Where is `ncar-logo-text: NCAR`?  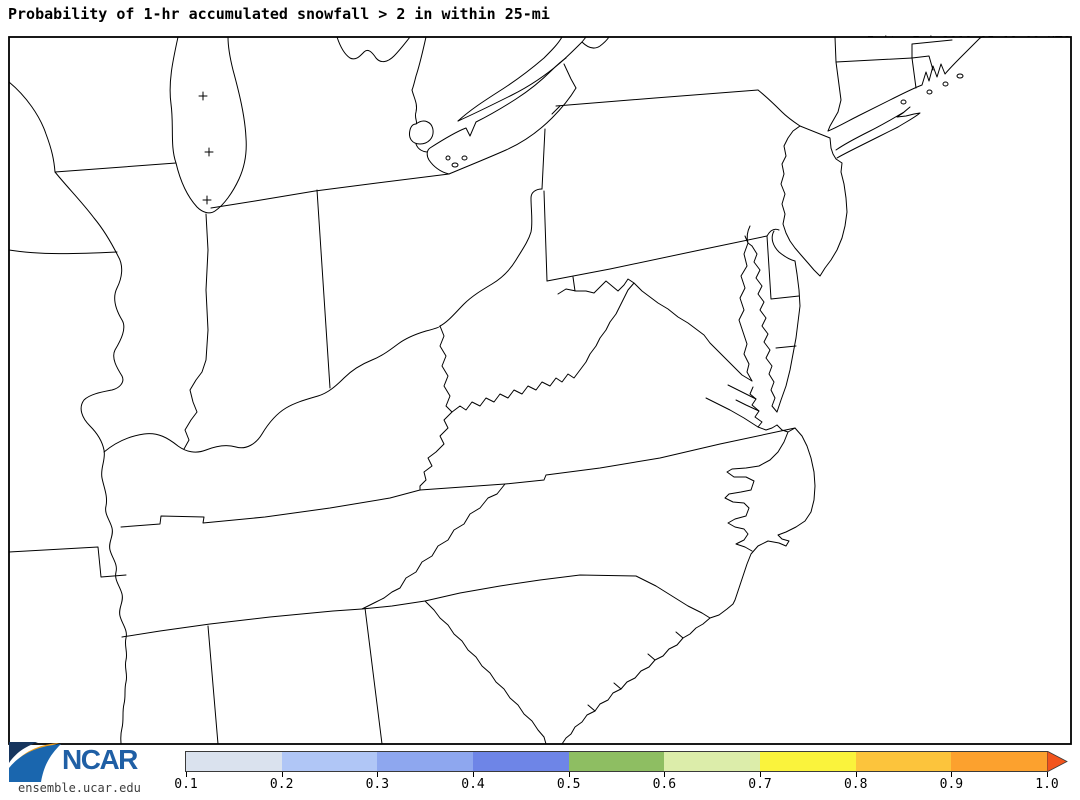
ncar-logo-text: NCAR is located at coordinates (100, 759).